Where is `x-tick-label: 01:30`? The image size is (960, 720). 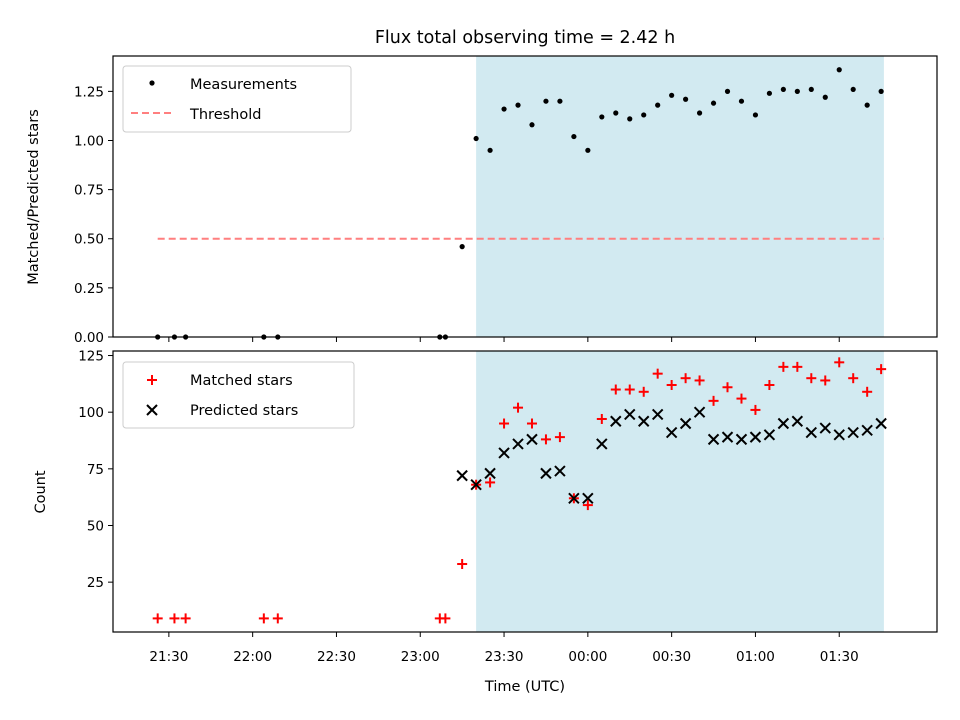 x-tick-label: 01:30 is located at coordinates (839, 657).